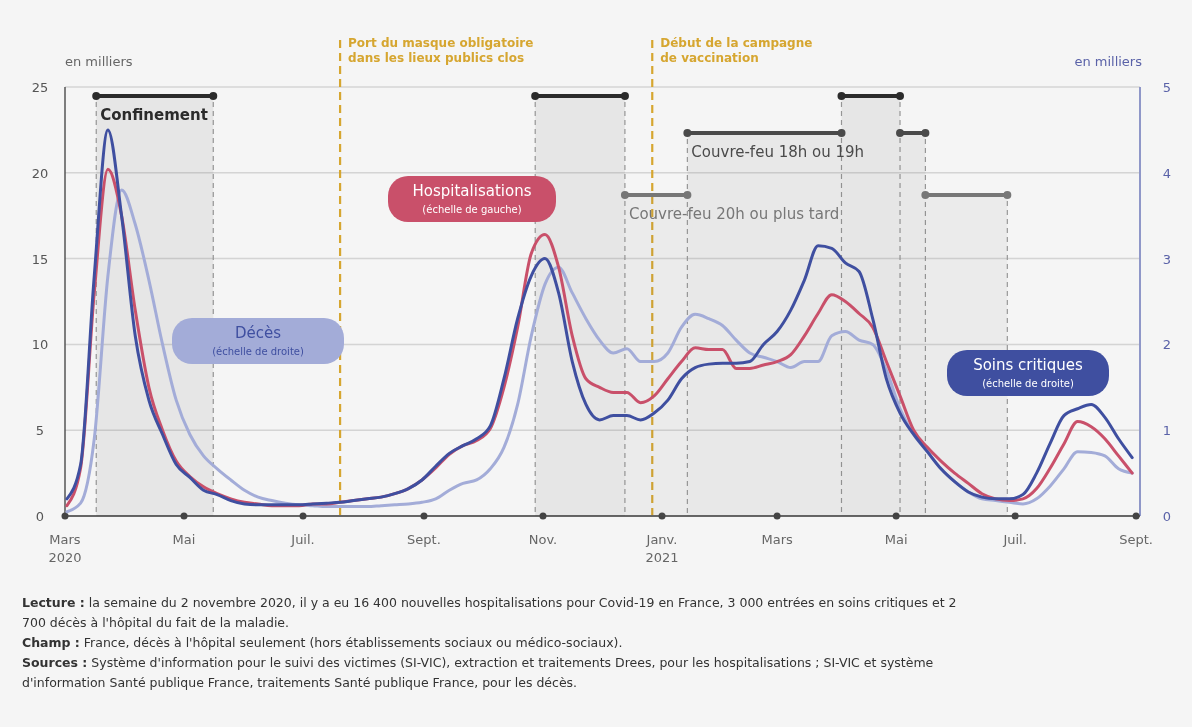  I want to click on text: Lecture : la semaine du 2 novembre 2020, il y a eu 16 400 nouvelles hospitalisations pour Covid-19 en France, 3 000 entrées en soins critiques et 2 700 décès à l'hôpital du fait de la maladie., so click(489, 612).